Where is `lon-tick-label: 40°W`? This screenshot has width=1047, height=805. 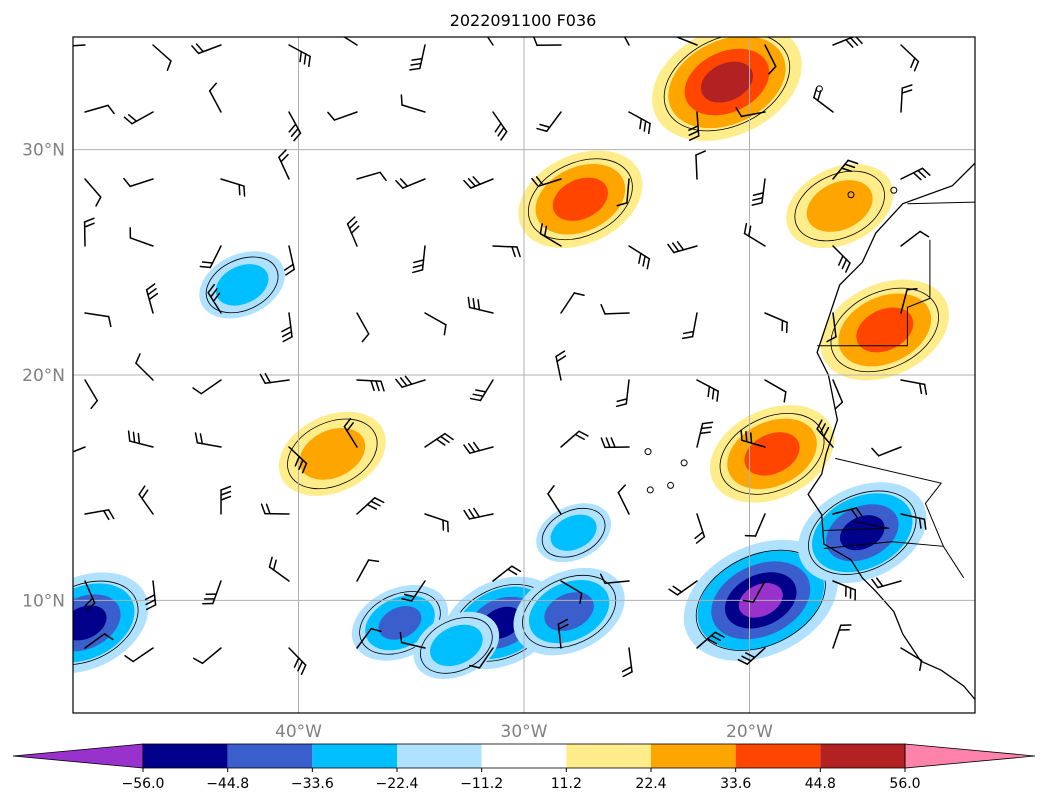 lon-tick-label: 40°W is located at coordinates (298, 732).